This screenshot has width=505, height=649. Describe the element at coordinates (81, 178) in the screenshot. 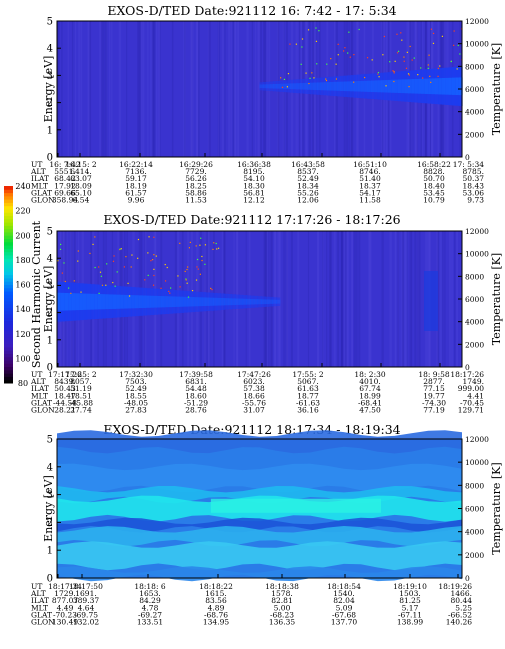

I see `ephemeris-value: 63.07` at that location.